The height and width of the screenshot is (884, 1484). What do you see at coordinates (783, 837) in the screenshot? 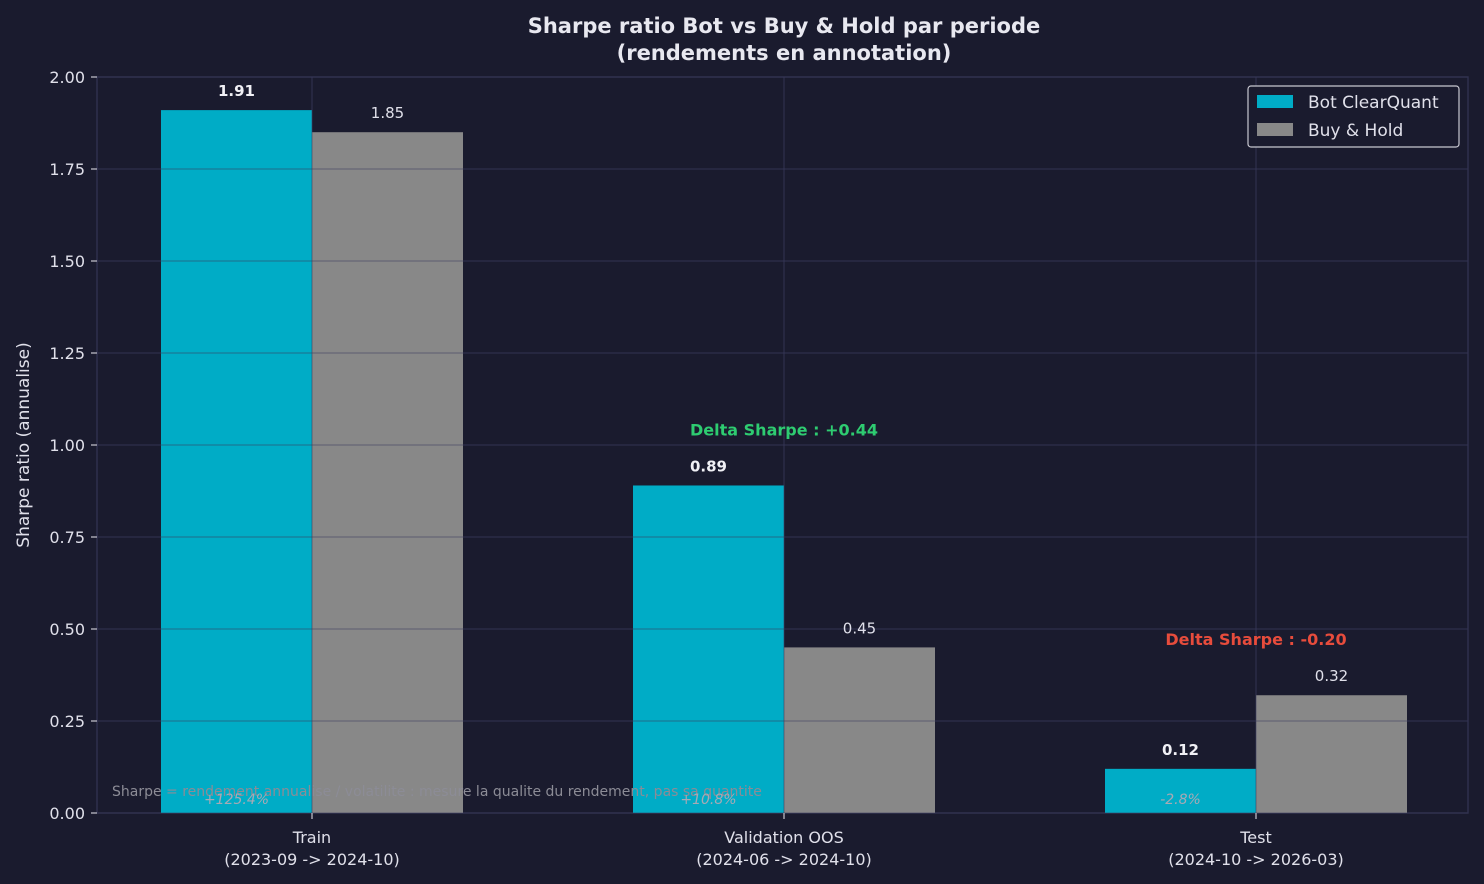
I see `x-tick-label: Validation OOS` at bounding box center [783, 837].